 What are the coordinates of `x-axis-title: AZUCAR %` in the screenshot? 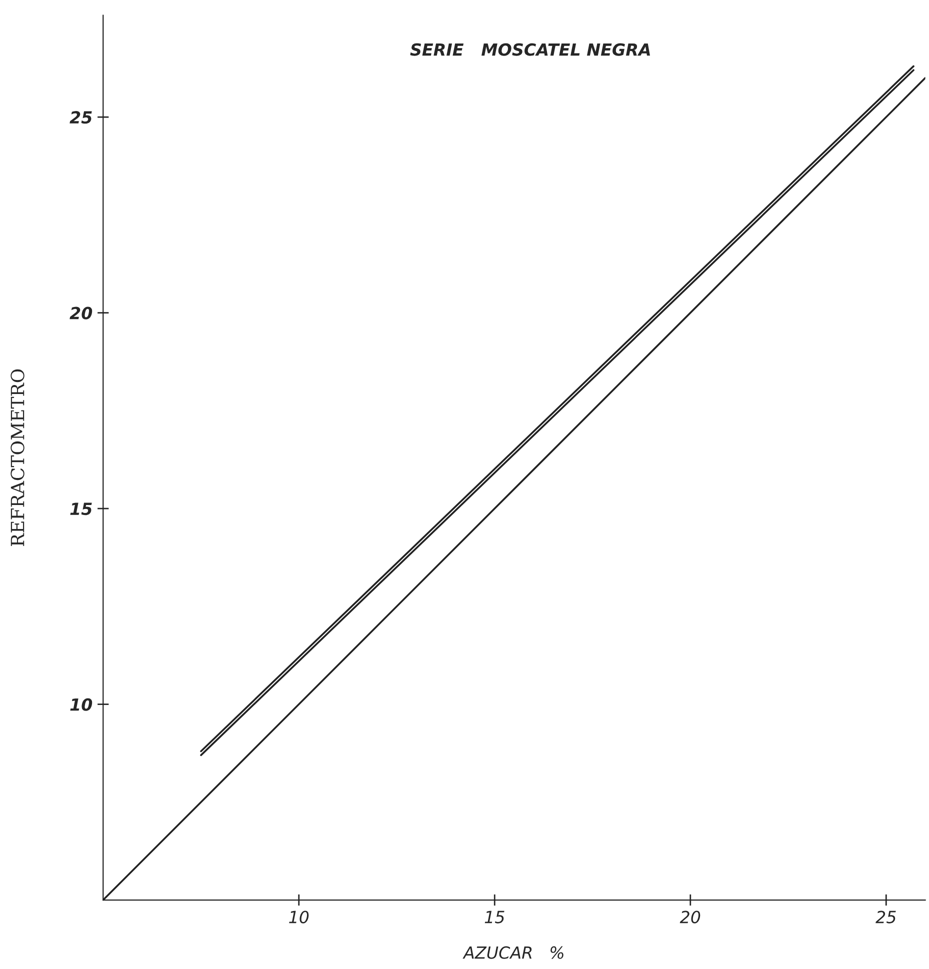 It's located at (513, 952).